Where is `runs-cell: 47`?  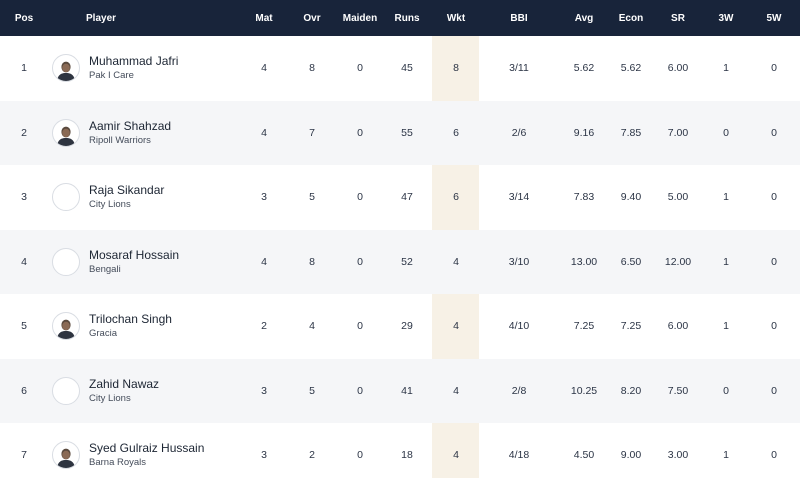
runs-cell: 47 is located at coordinates (407, 197).